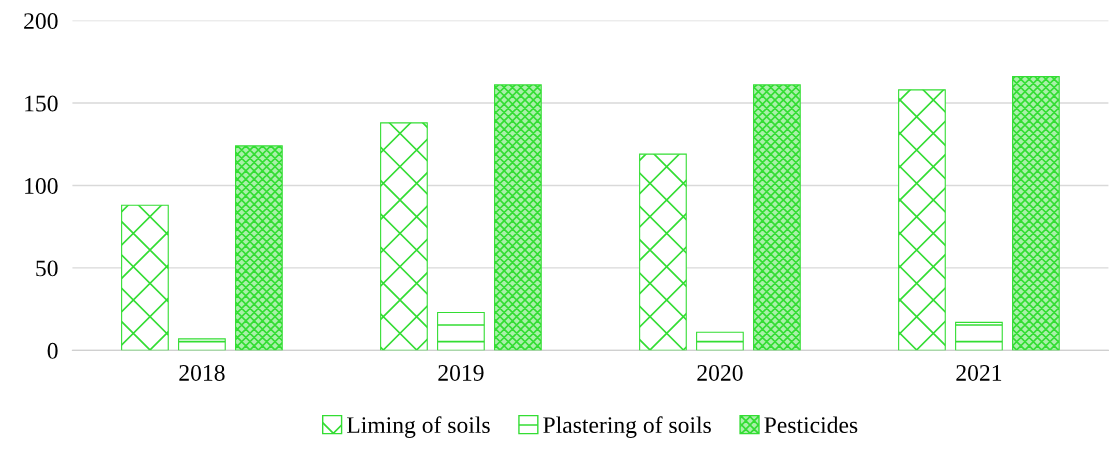  Describe the element at coordinates (202, 372) in the screenshot. I see `x-tick-label: 2018` at that location.